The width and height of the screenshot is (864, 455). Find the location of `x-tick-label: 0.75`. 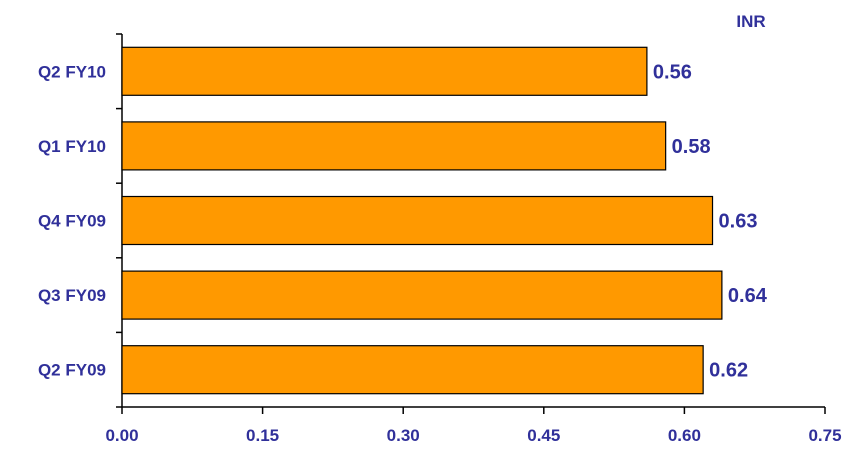

x-tick-label: 0.75 is located at coordinates (824, 435).